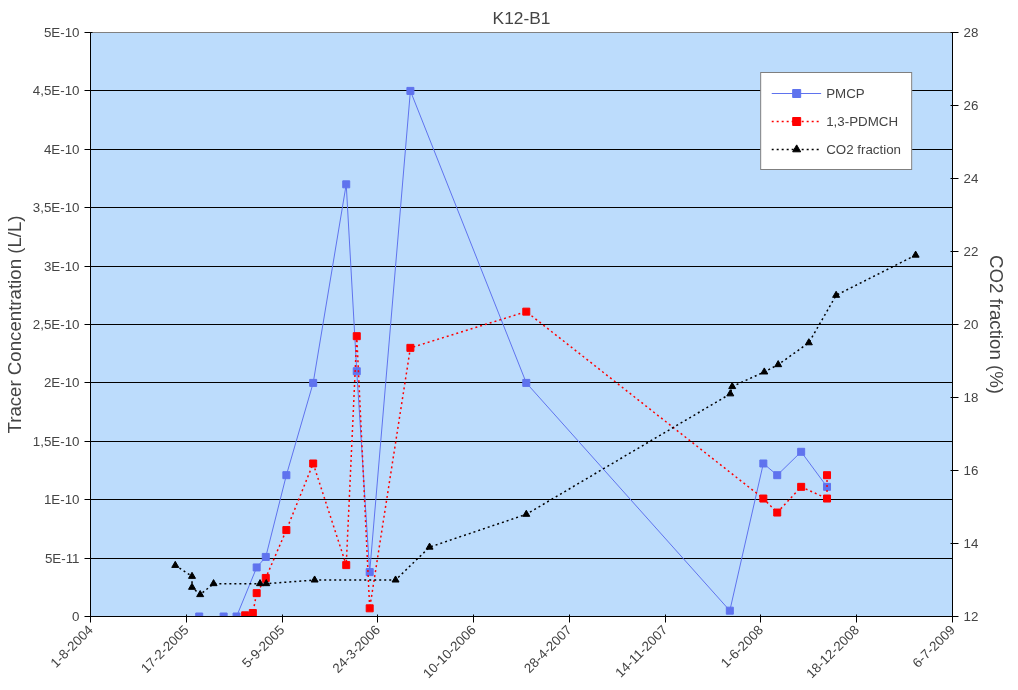 The width and height of the screenshot is (1018, 690). What do you see at coordinates (56, 441) in the screenshot?
I see `y-tick-label: 1,5E-10` at bounding box center [56, 441].